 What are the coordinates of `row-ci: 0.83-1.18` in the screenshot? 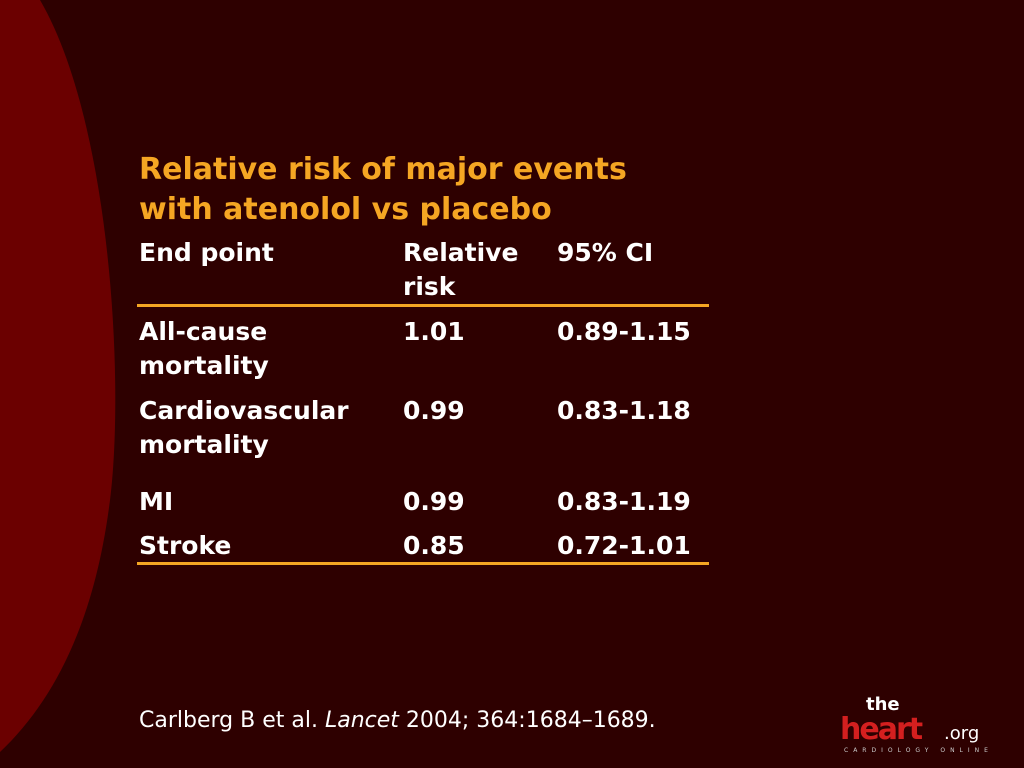 It's located at (624, 410).